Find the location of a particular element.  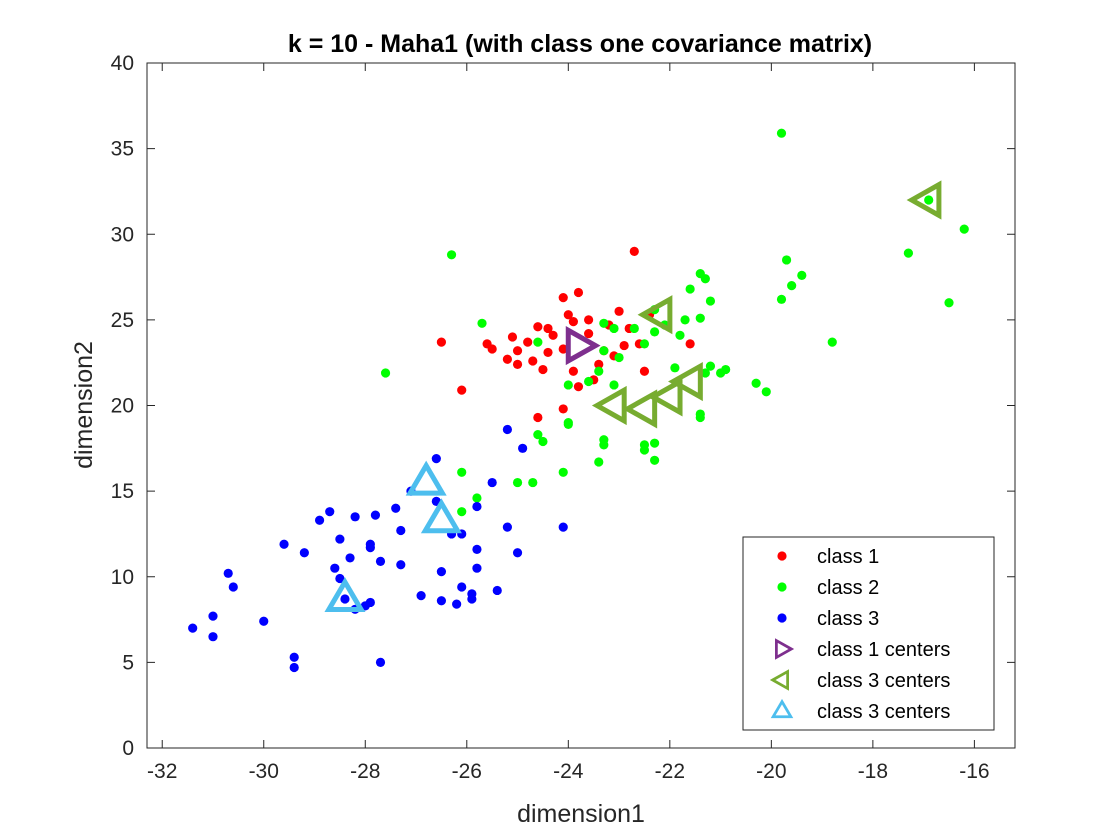

y-tick-label: 40 is located at coordinates (122, 63).